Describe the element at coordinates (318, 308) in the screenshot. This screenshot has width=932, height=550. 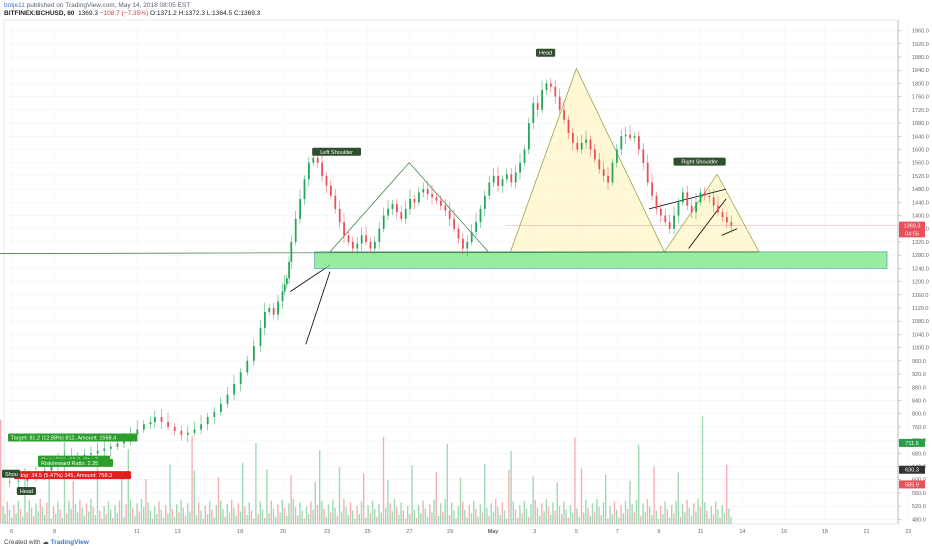
I see `wedge-lower` at that location.